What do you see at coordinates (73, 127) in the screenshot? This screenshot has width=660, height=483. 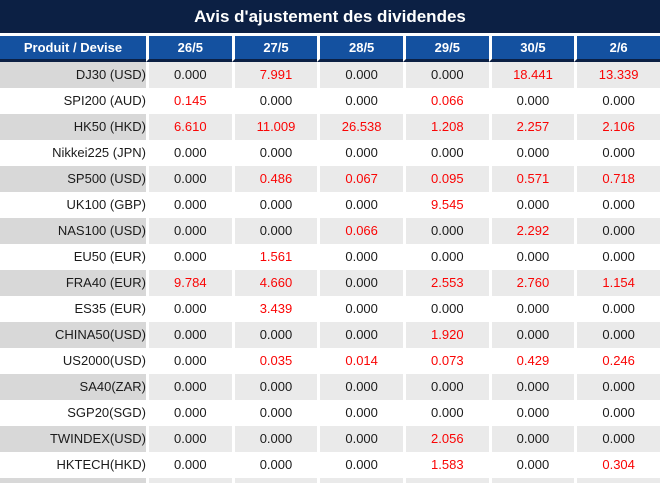 I see `product-cell: HK50 (HKD)` at bounding box center [73, 127].